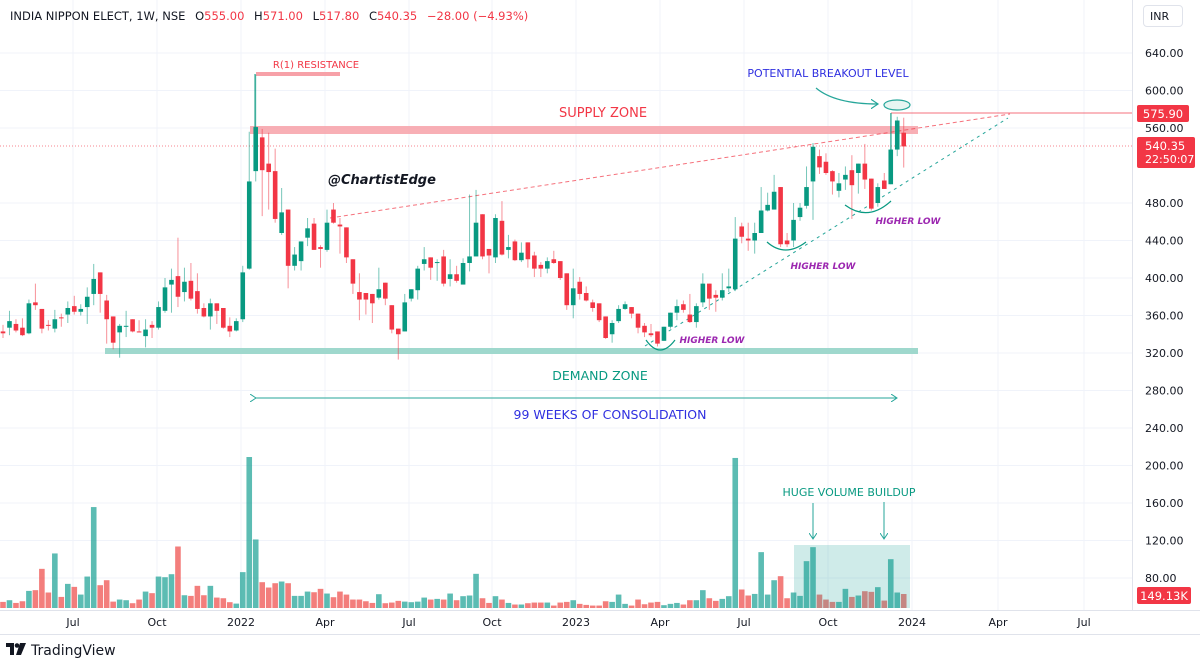  What do you see at coordinates (846, 95) in the screenshot?
I see `breakout-arrow` at bounding box center [846, 95].